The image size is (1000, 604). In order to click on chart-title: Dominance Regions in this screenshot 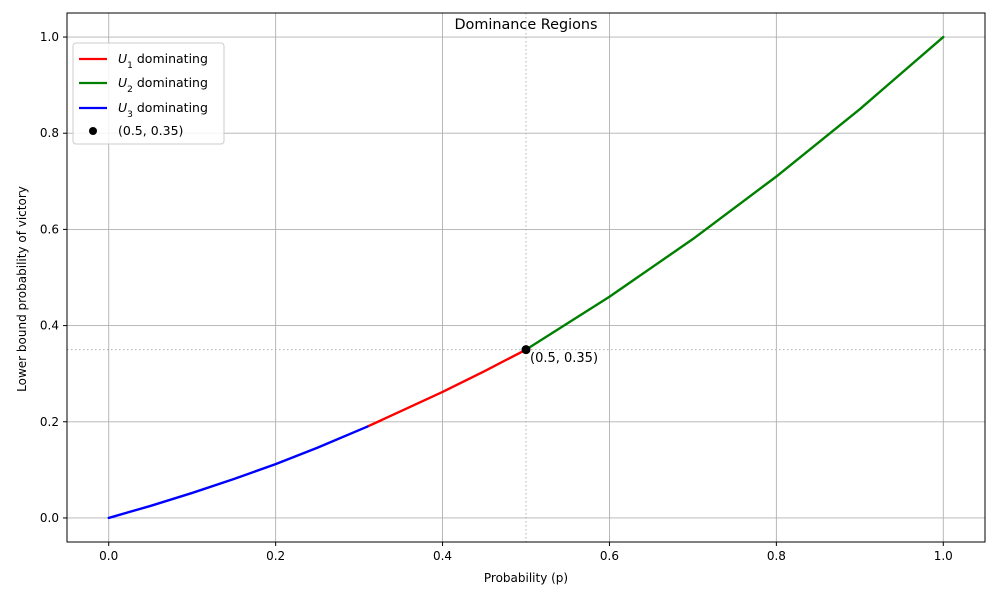, I will do `click(525, 25)`.